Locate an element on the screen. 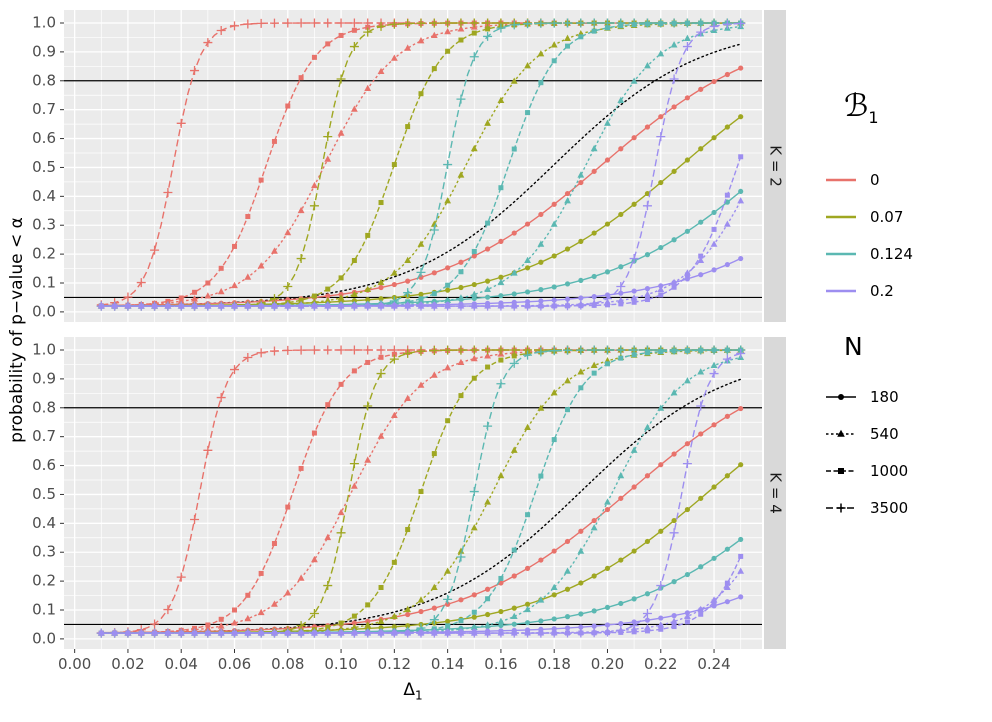 Image resolution: width=992 pixels, height=722 pixels. legend-title-b1-letter: ℬ is located at coordinates (856, 106).